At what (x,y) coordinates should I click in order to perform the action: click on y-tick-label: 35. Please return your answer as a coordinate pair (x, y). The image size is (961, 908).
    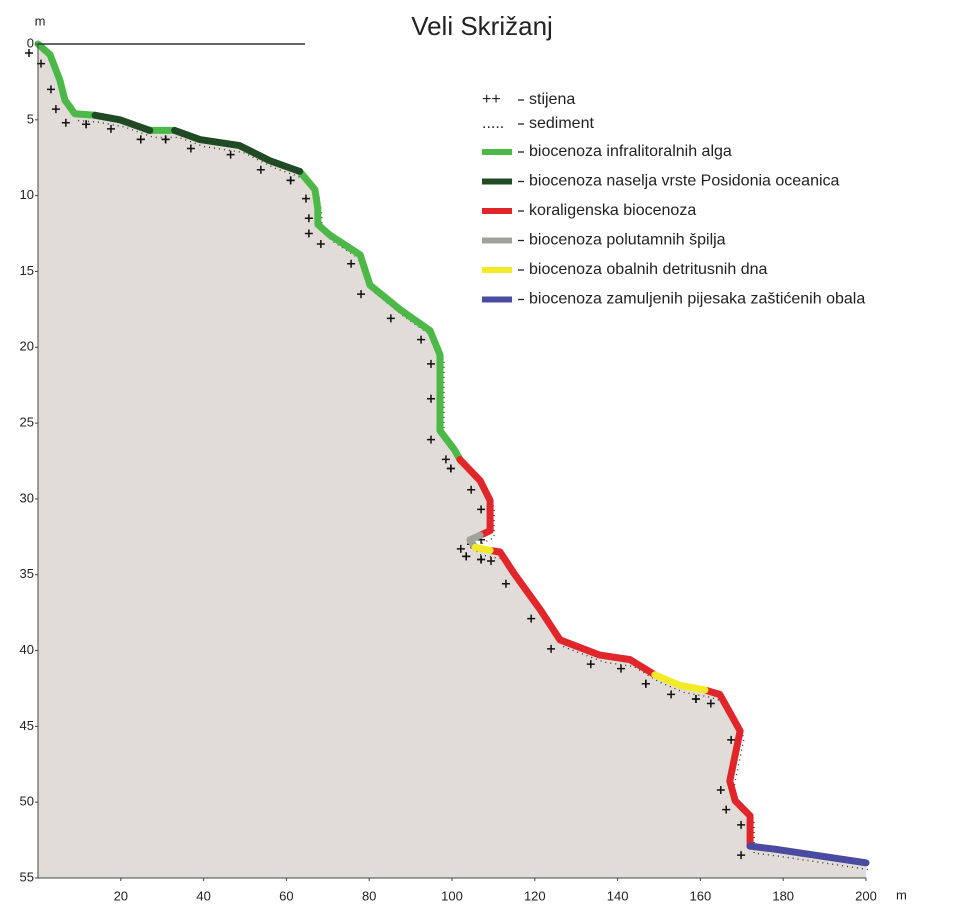
    Looking at the image, I should click on (27, 573).